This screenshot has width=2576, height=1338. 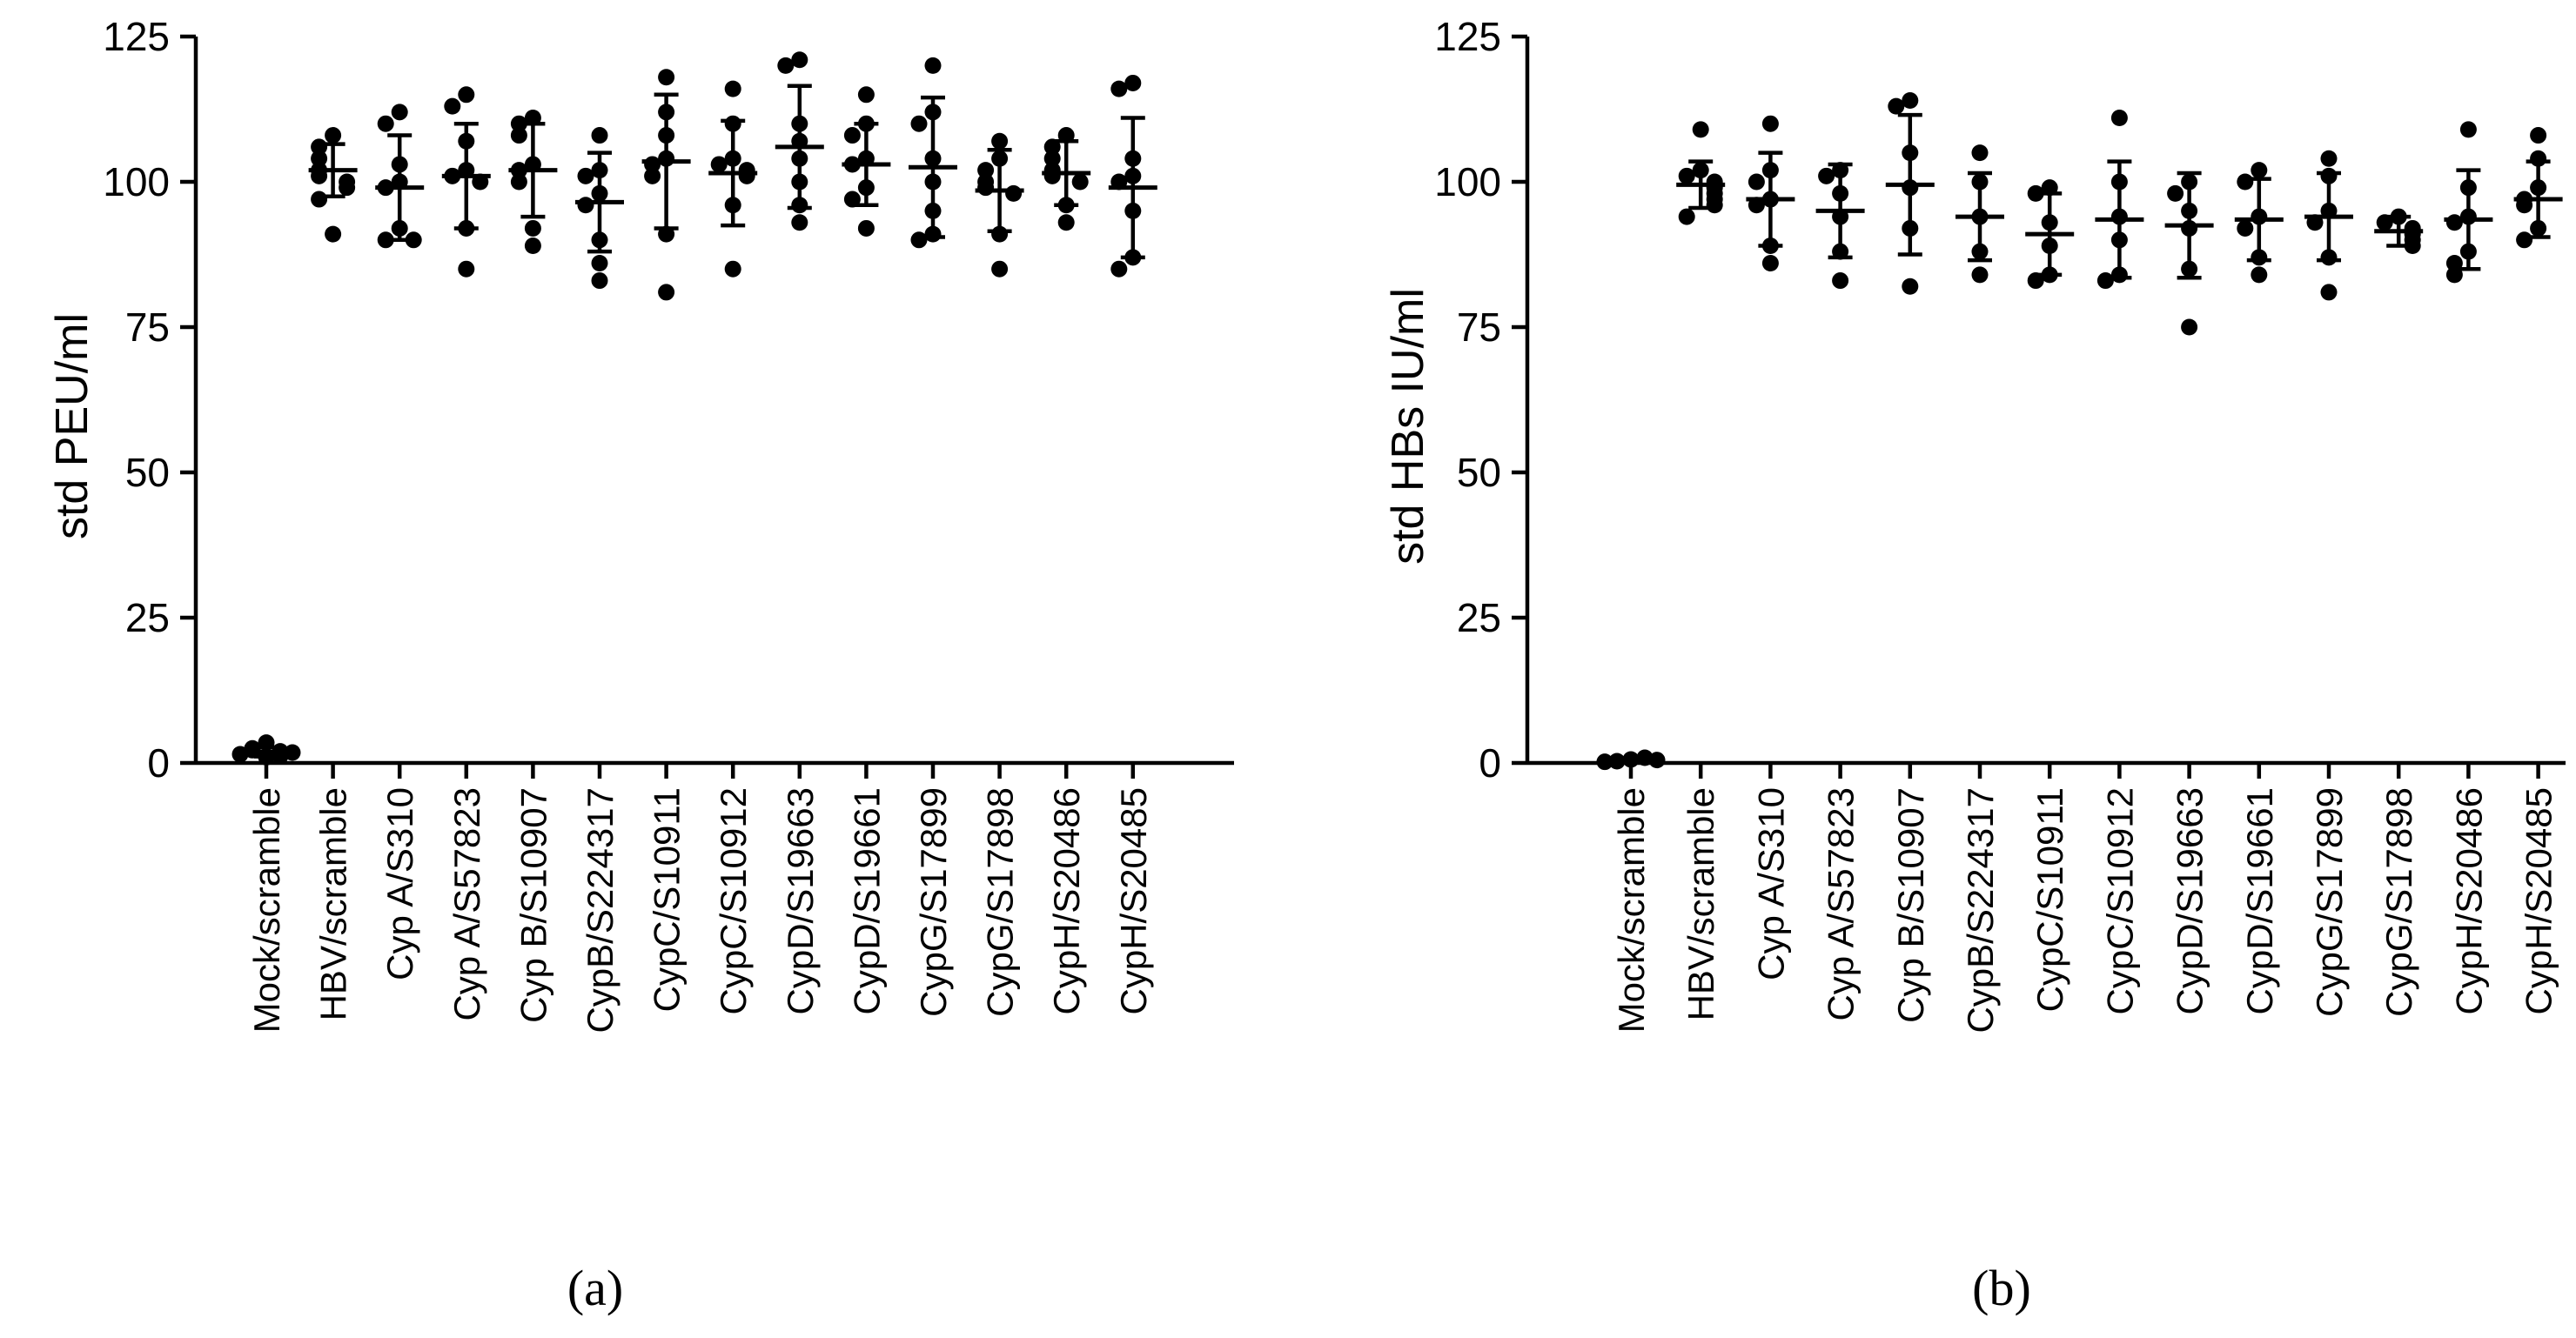 What do you see at coordinates (1980, 910) in the screenshot?
I see `panel-b-x-tick-label: CypB/S224317` at bounding box center [1980, 910].